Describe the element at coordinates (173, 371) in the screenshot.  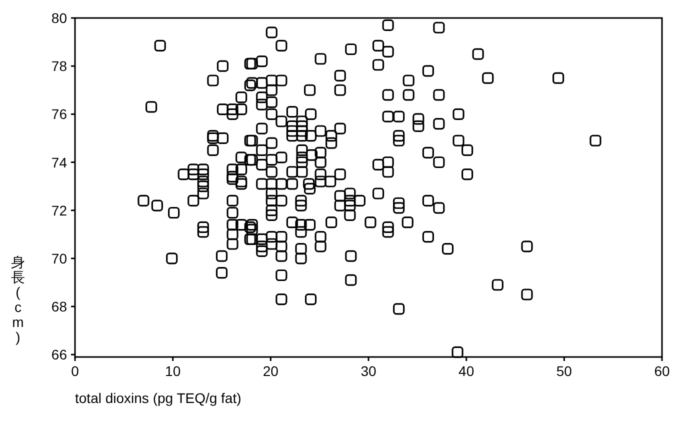
I see `x-tick-label: 10` at that location.